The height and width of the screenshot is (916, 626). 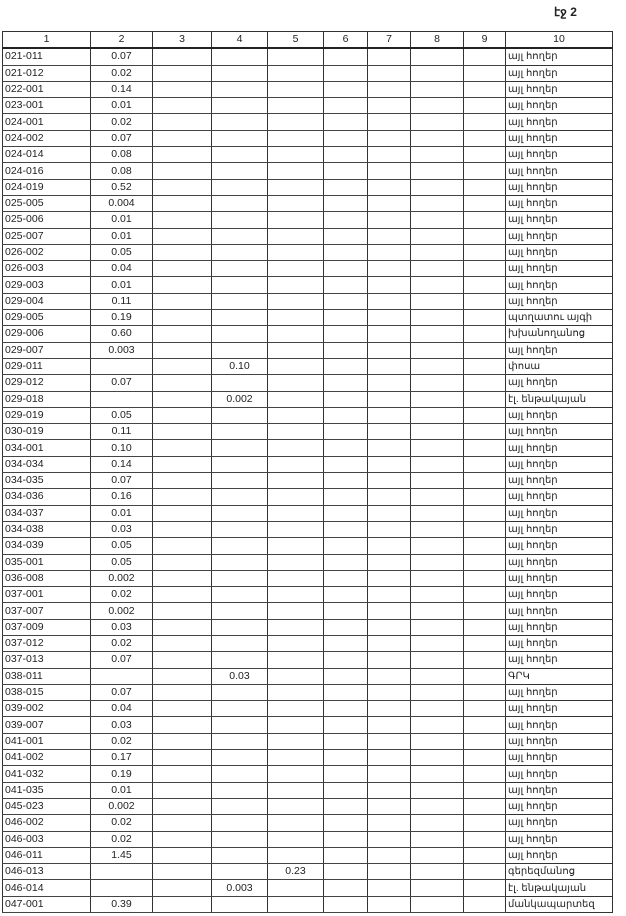 I want to click on parcel-code-cell: 030-019, so click(x=46, y=432).